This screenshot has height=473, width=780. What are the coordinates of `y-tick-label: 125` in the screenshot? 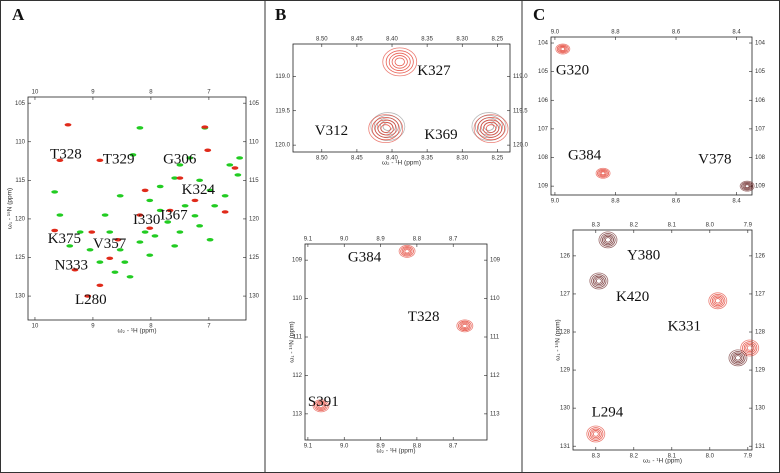 It's located at (254, 258).